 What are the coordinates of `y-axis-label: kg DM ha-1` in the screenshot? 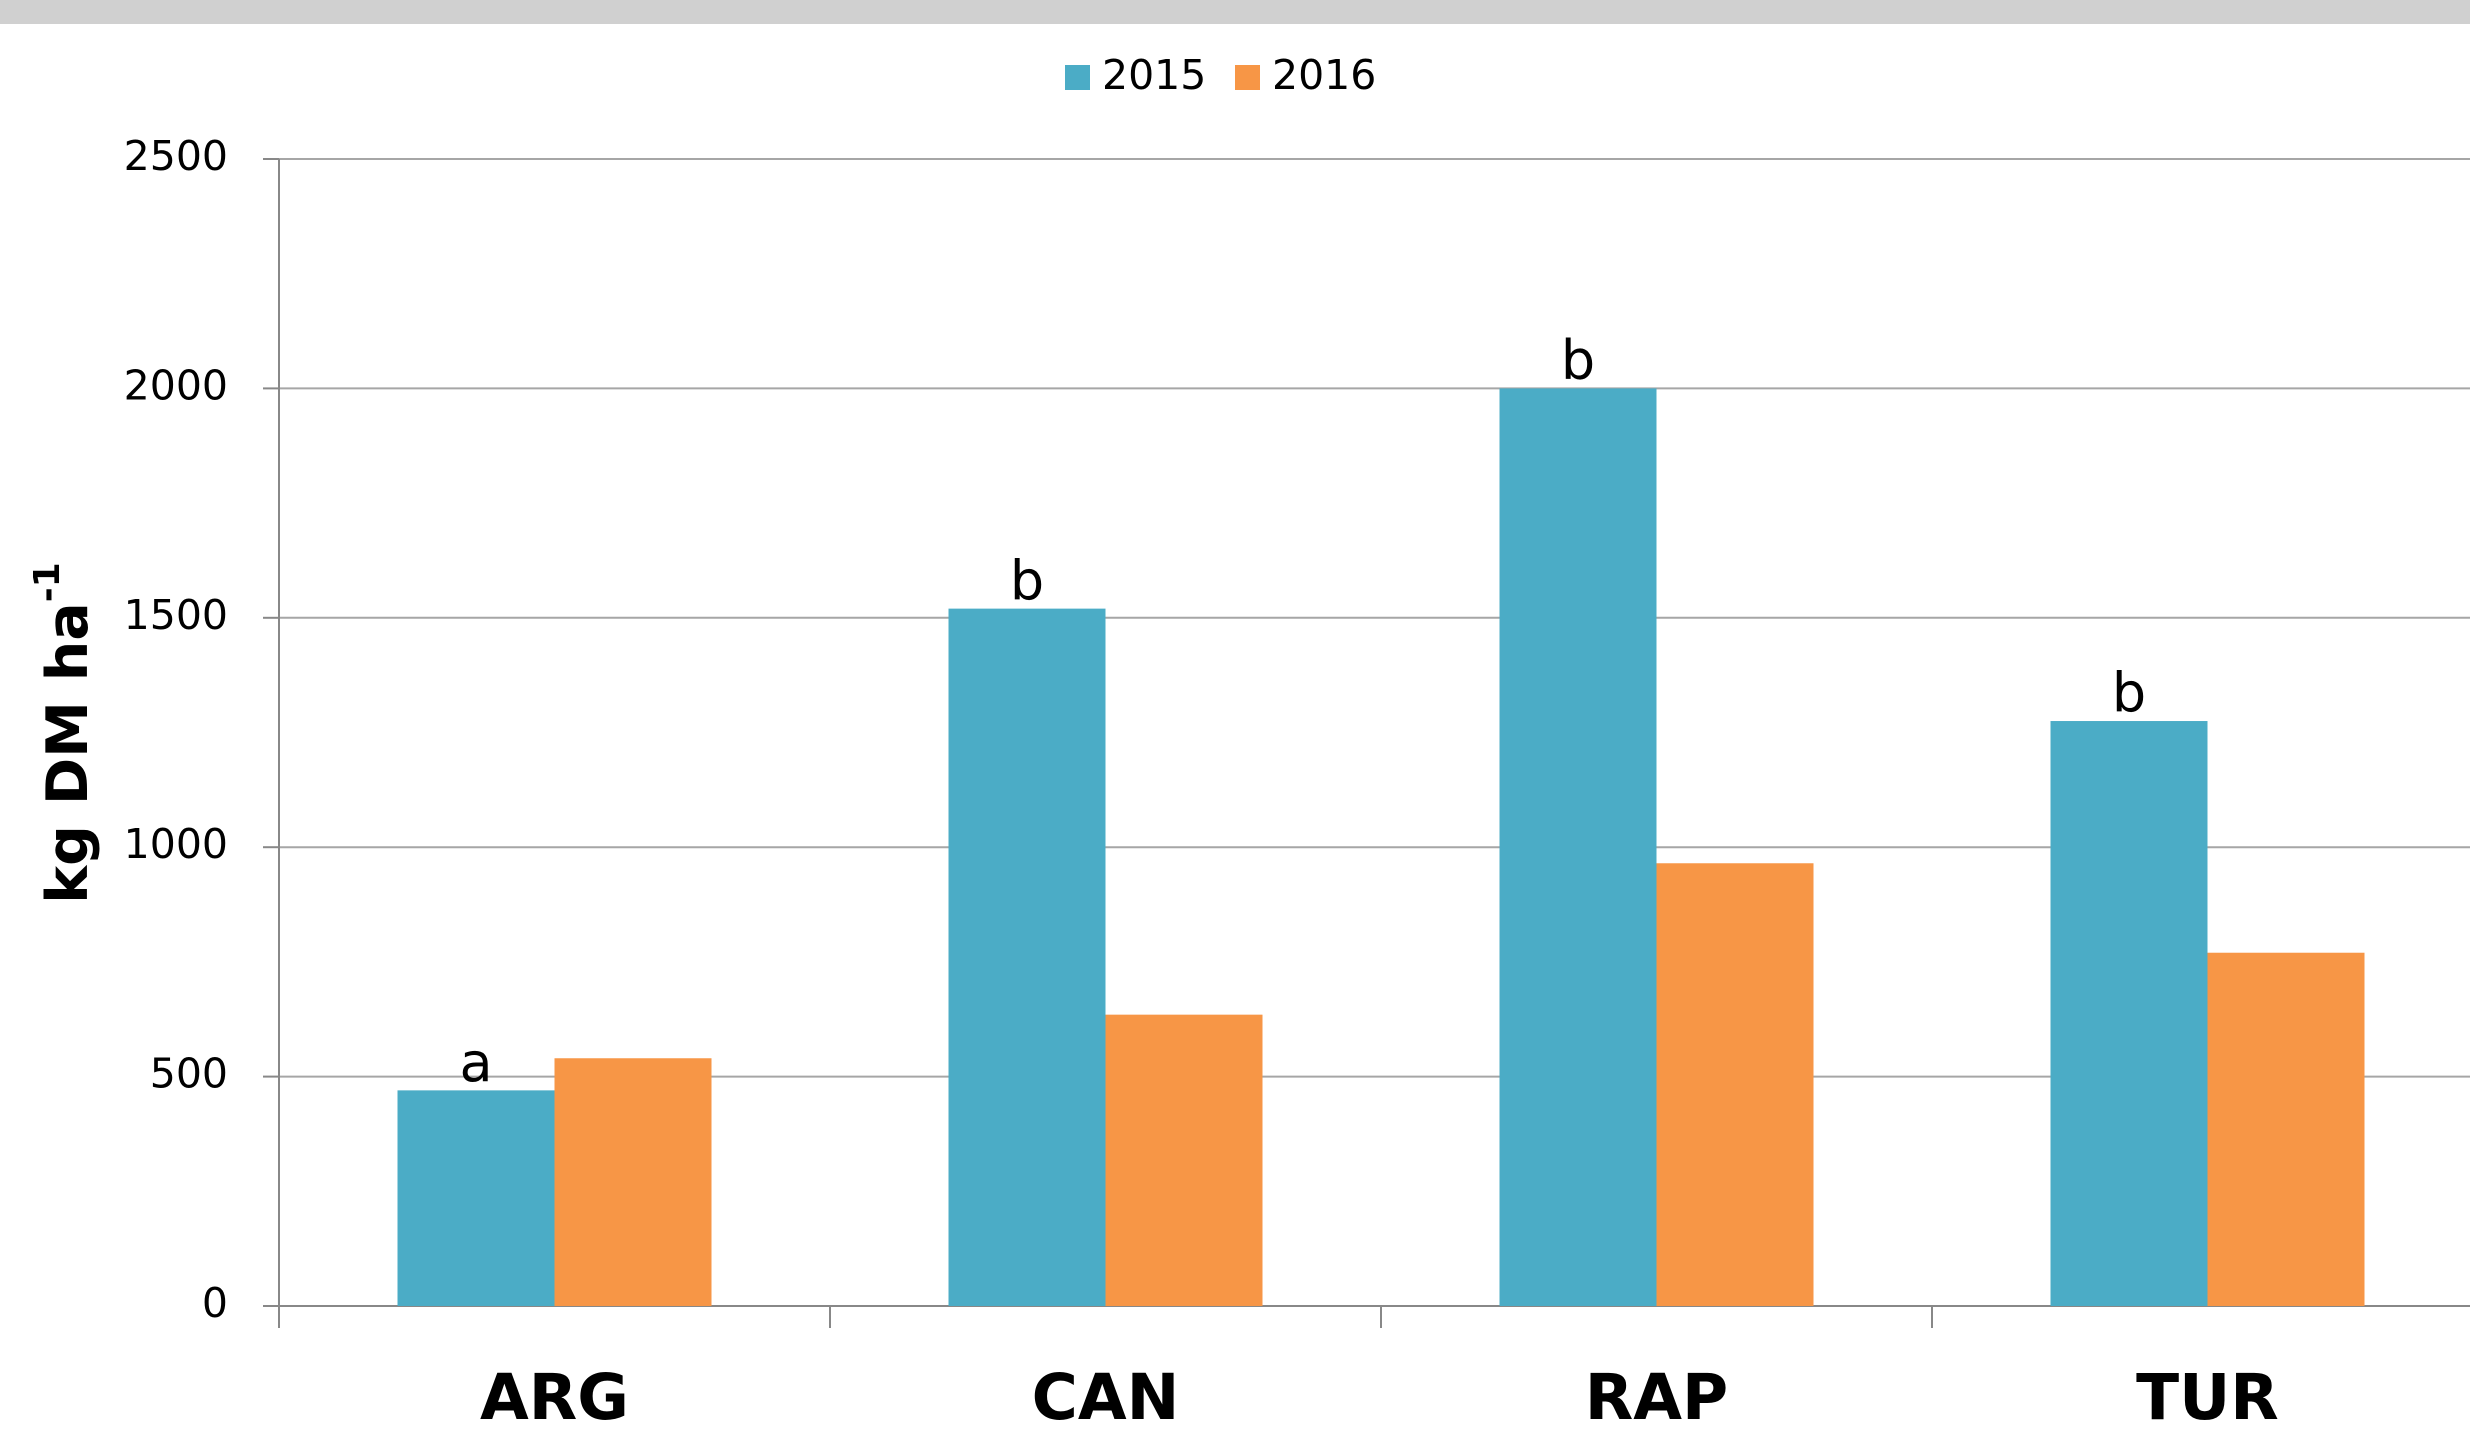 It's located at (64, 732).